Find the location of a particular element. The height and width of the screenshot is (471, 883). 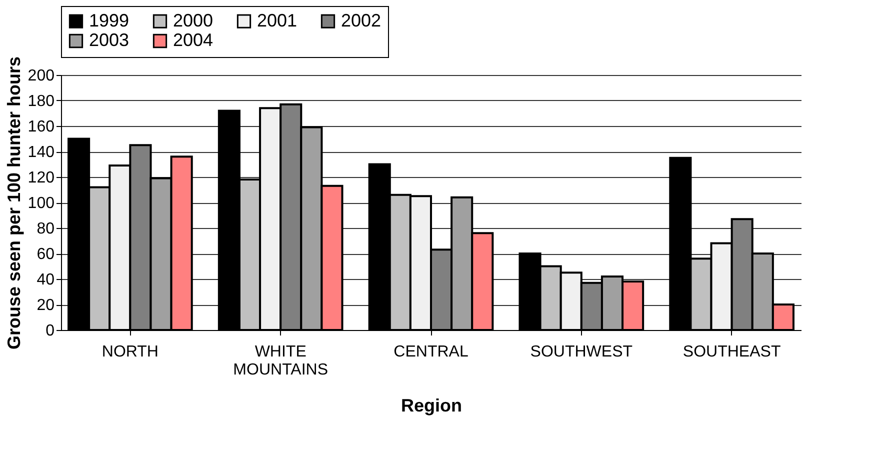

legend-label: 2004 is located at coordinates (193, 40).